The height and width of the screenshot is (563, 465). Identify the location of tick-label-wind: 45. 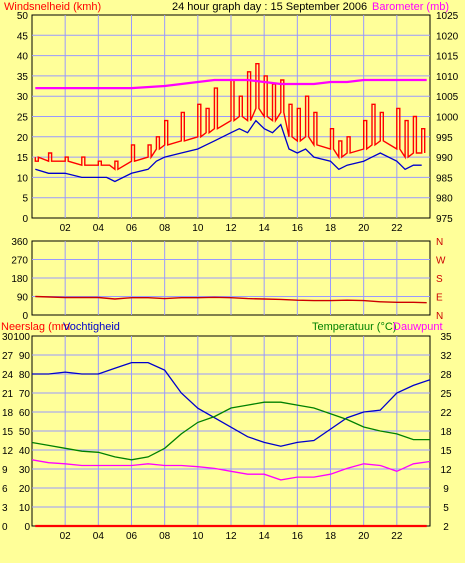
(23, 36).